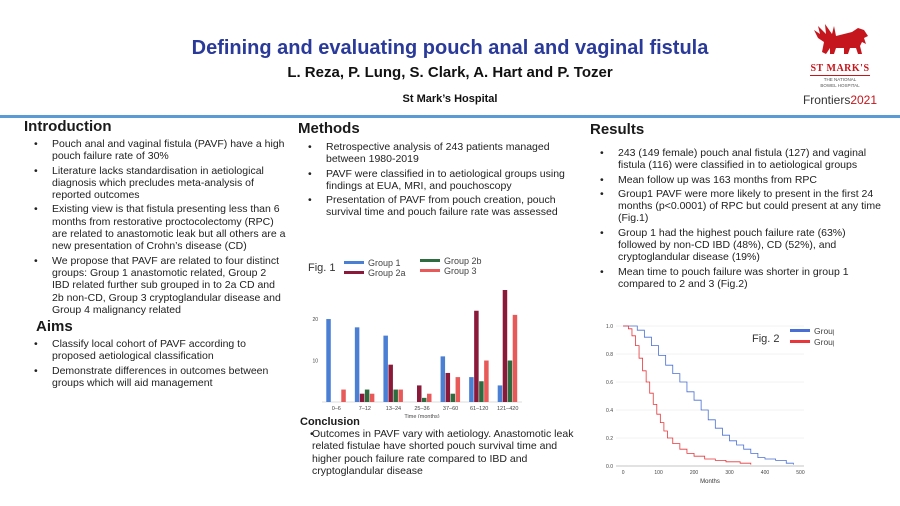 This screenshot has height=506, width=900. What do you see at coordinates (729, 473) in the screenshot?
I see `x-tick-label: 300` at bounding box center [729, 473].